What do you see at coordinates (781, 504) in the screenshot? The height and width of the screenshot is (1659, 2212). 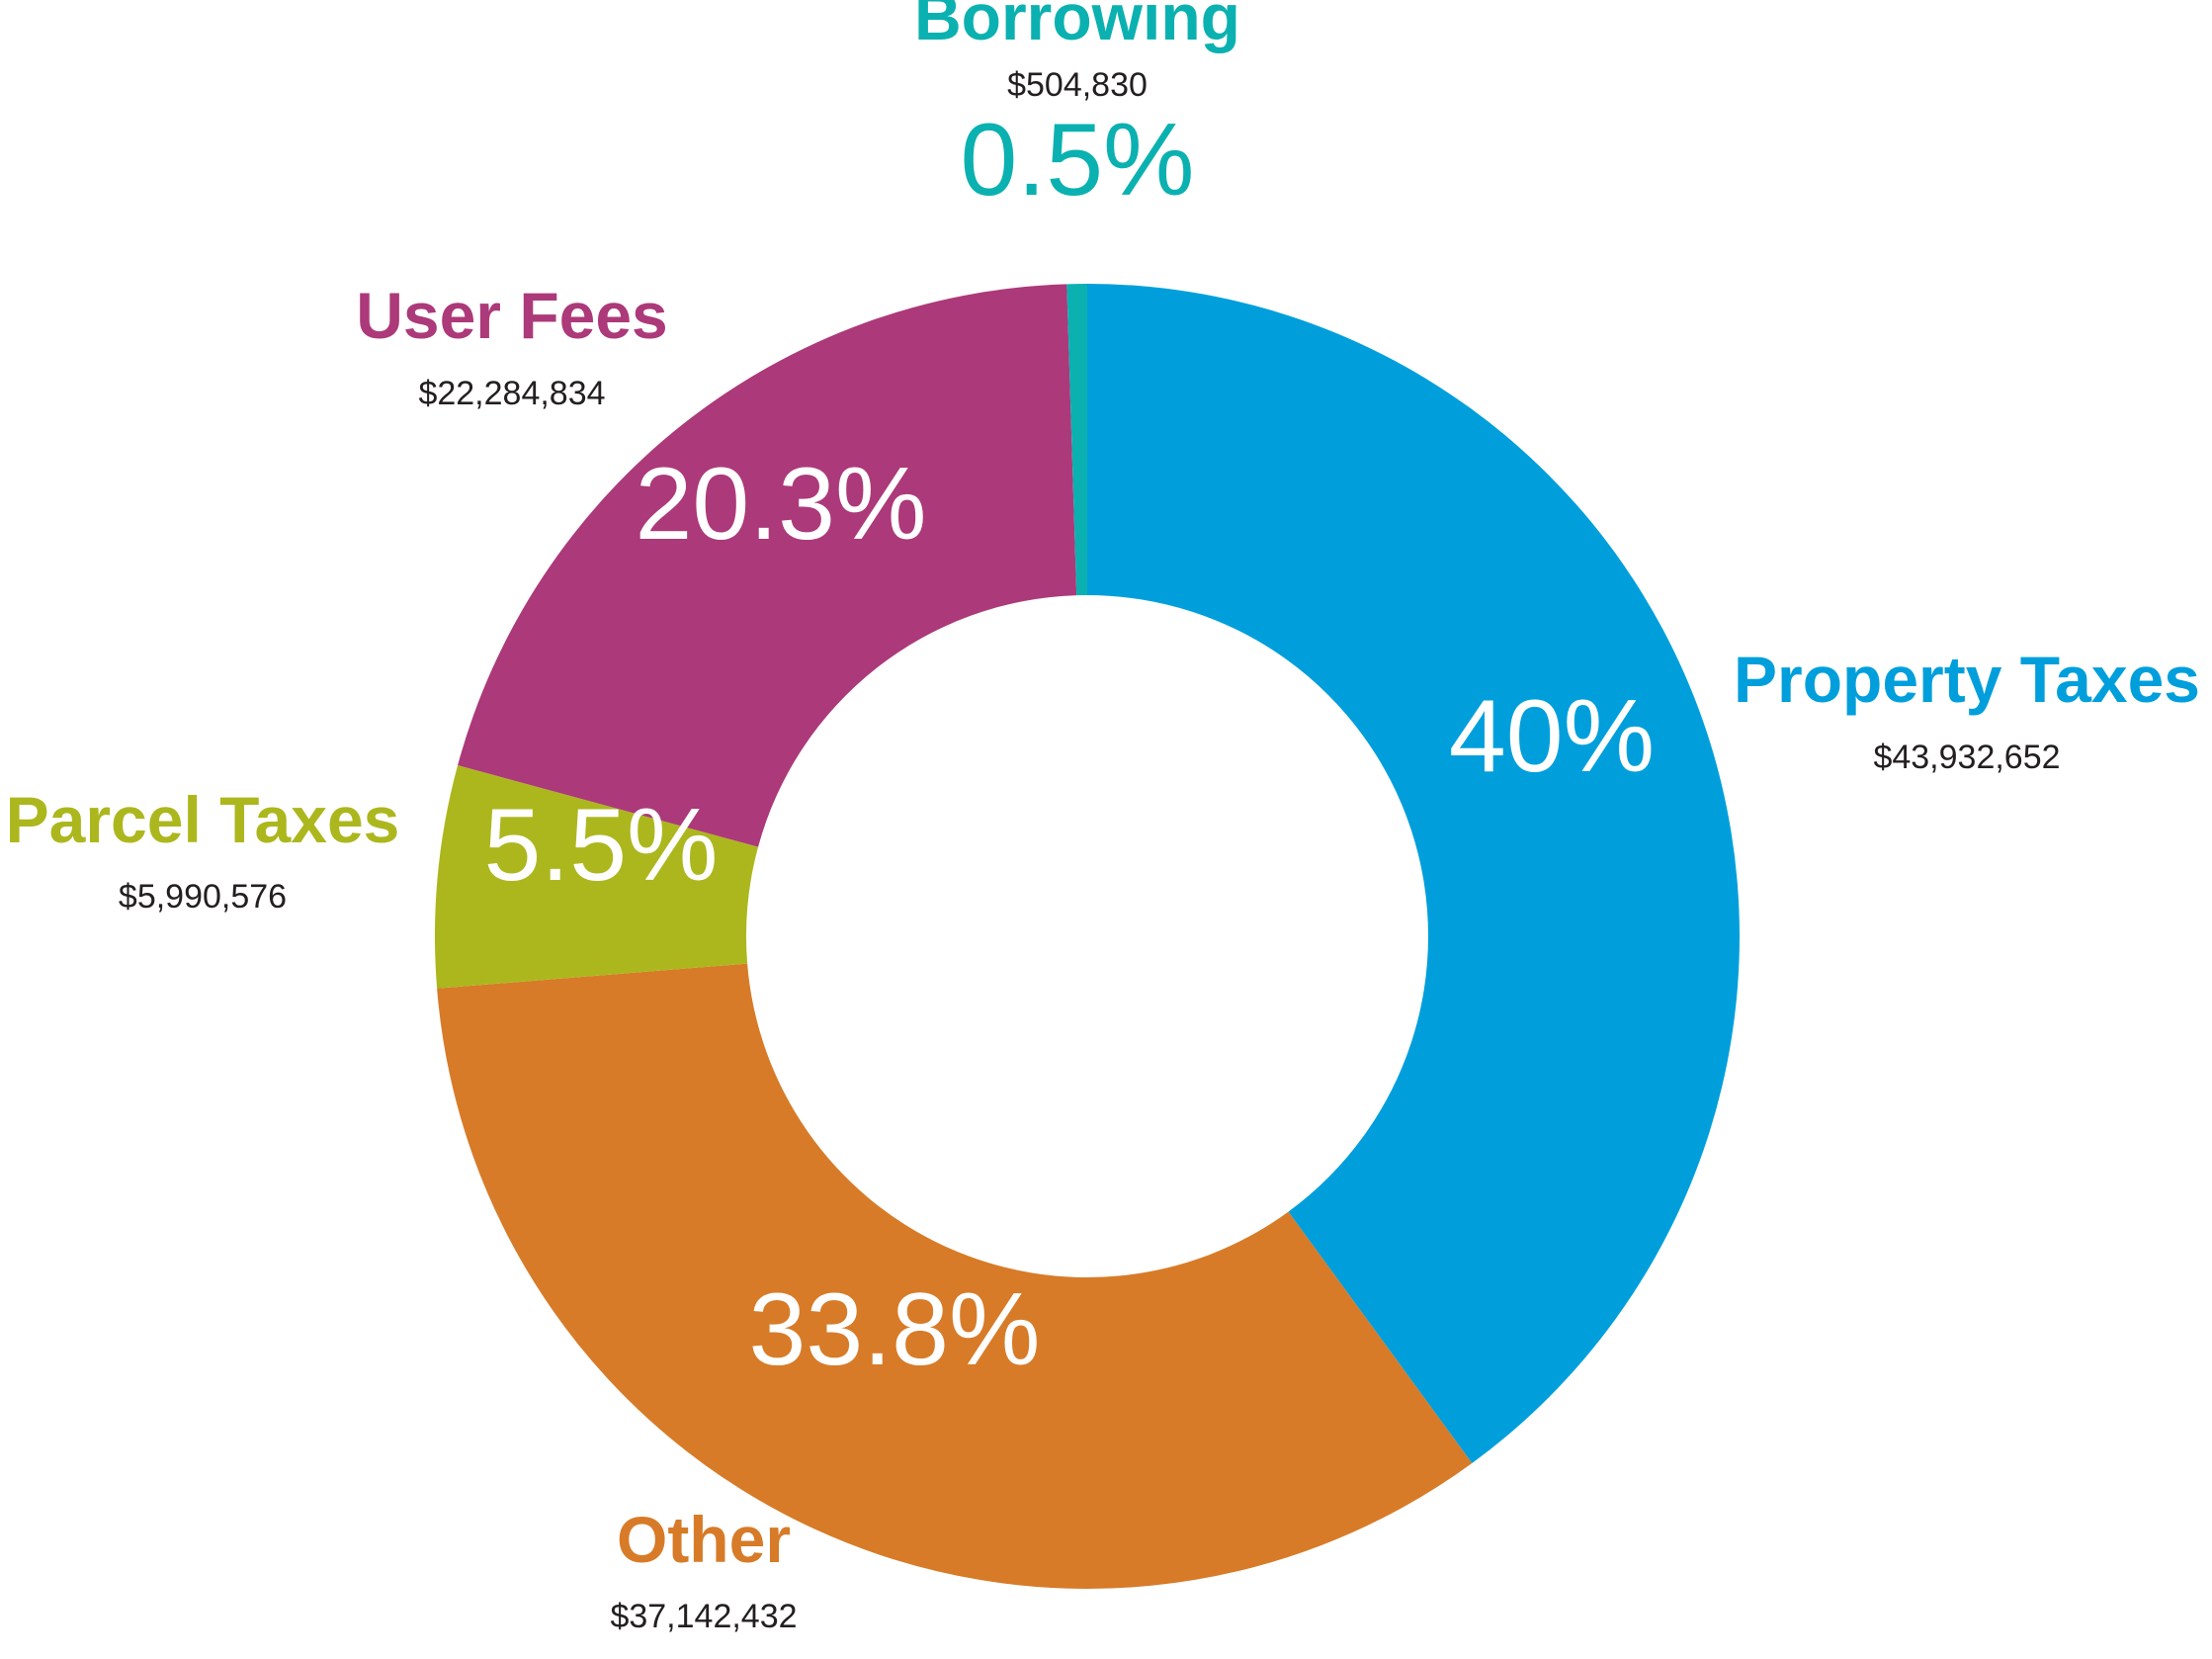 I see `percent-label-user-fees: 20.3%` at bounding box center [781, 504].